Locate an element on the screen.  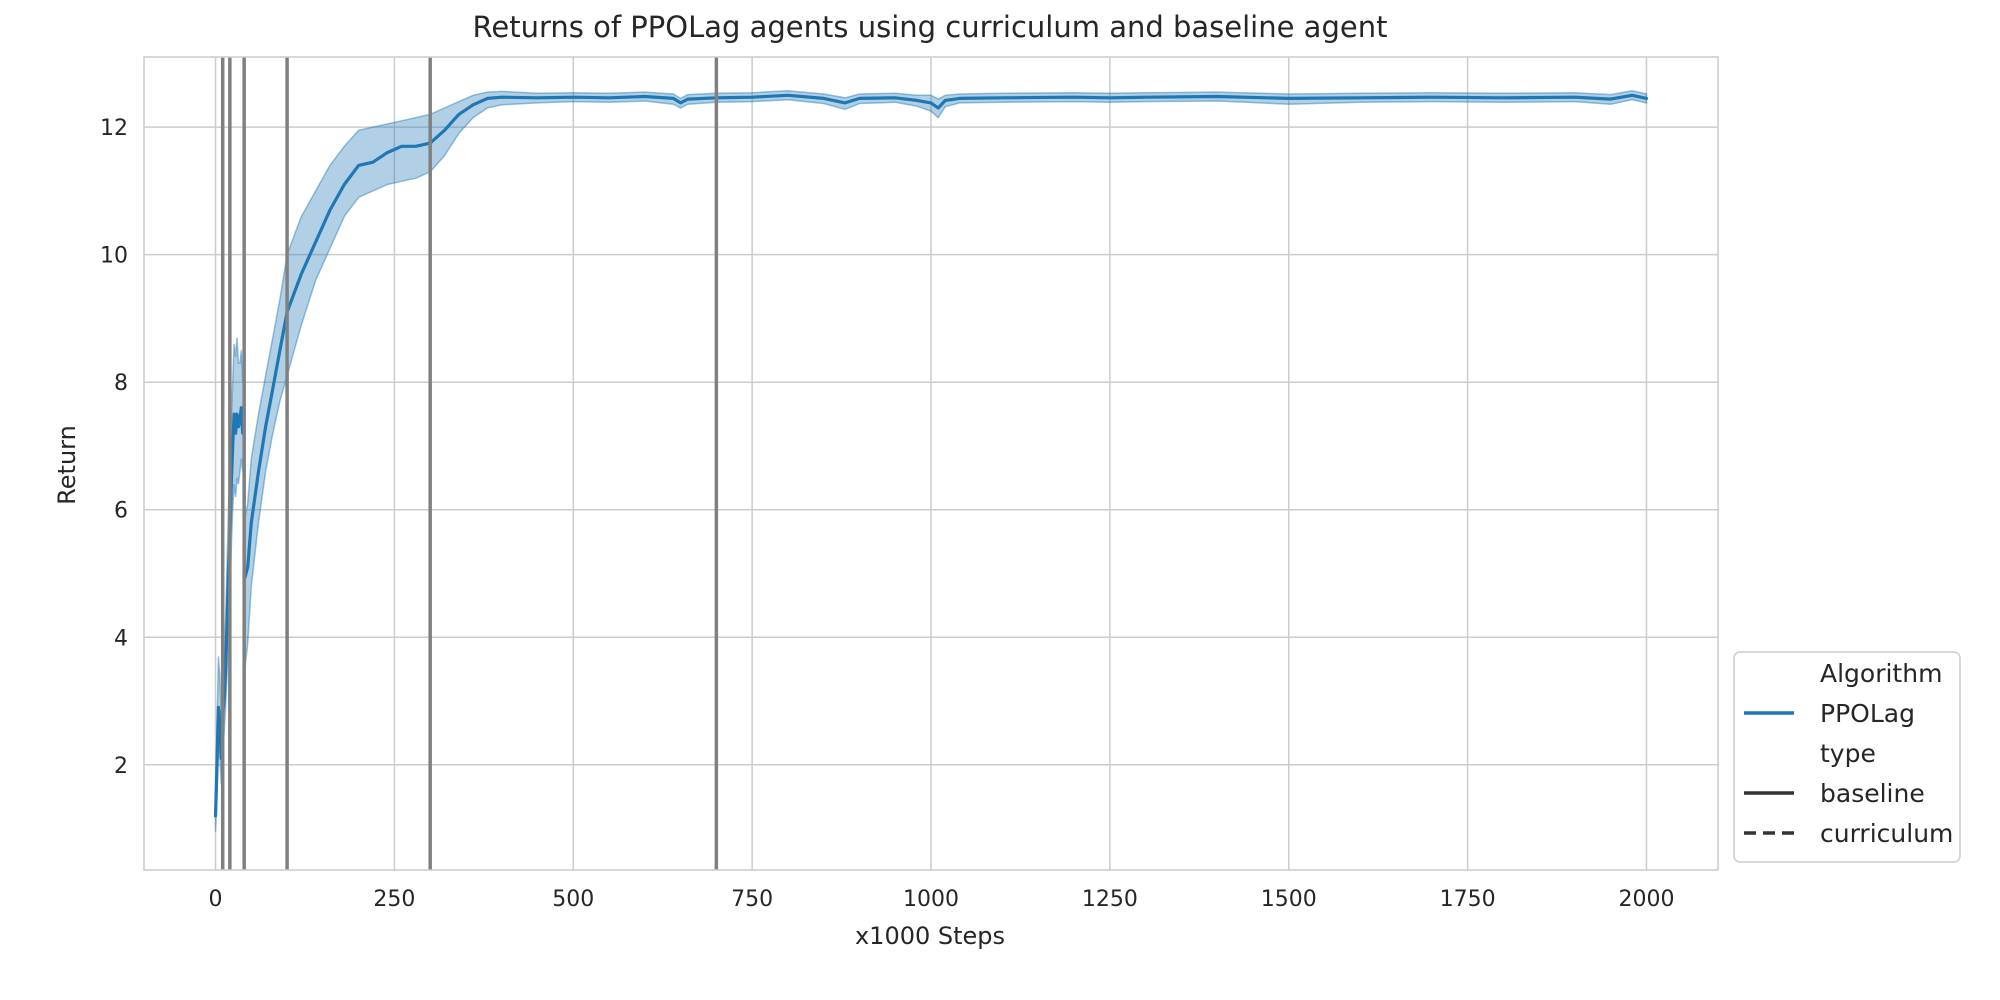
y-tick-label: 6 is located at coordinates (121, 511).